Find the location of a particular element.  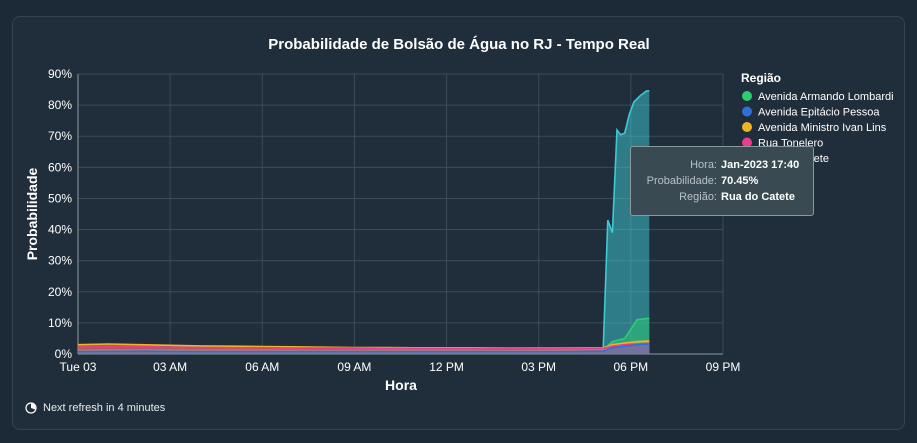

tooltip-row-regiao: Região: Rua do Catete is located at coordinates (722, 197).